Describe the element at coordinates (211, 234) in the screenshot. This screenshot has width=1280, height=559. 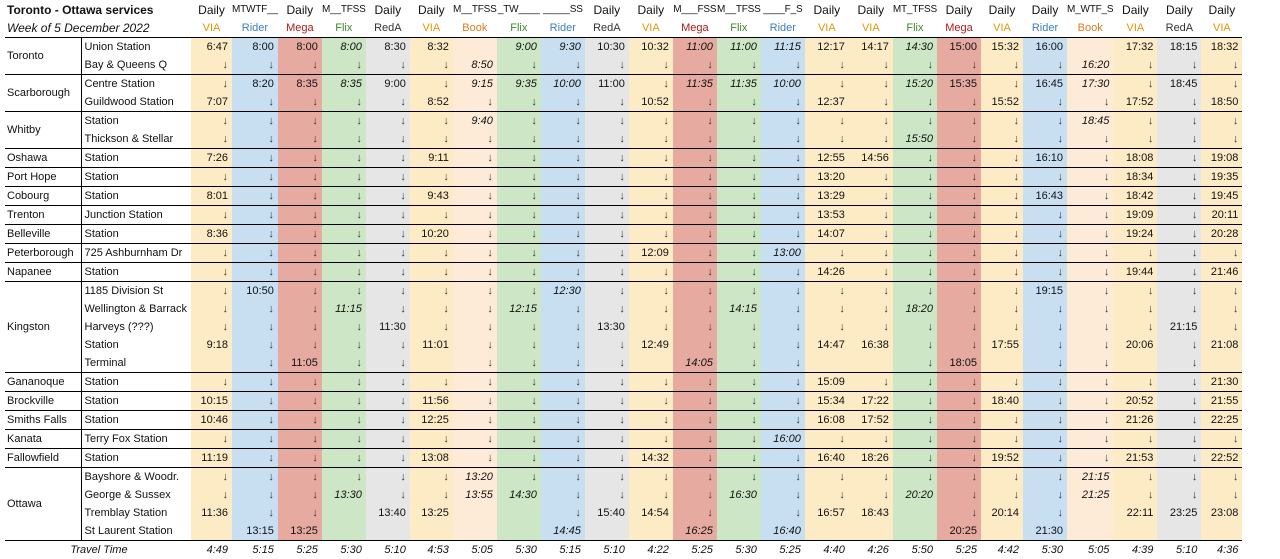
I see `time-cell: 8:36` at that location.